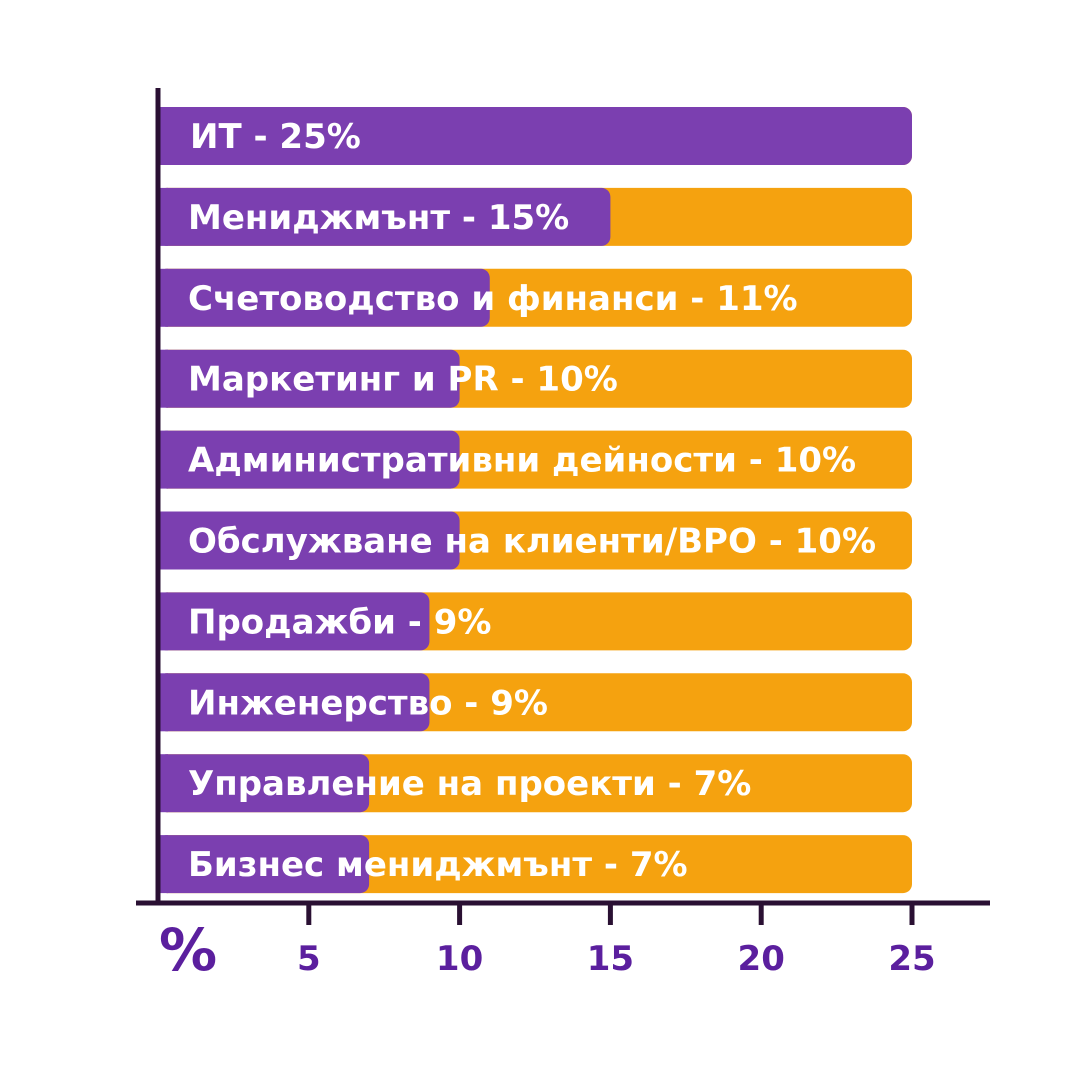 This screenshot has height=1081, width=1081. I want to click on bar-label: ИТ - 25%, so click(275, 137).